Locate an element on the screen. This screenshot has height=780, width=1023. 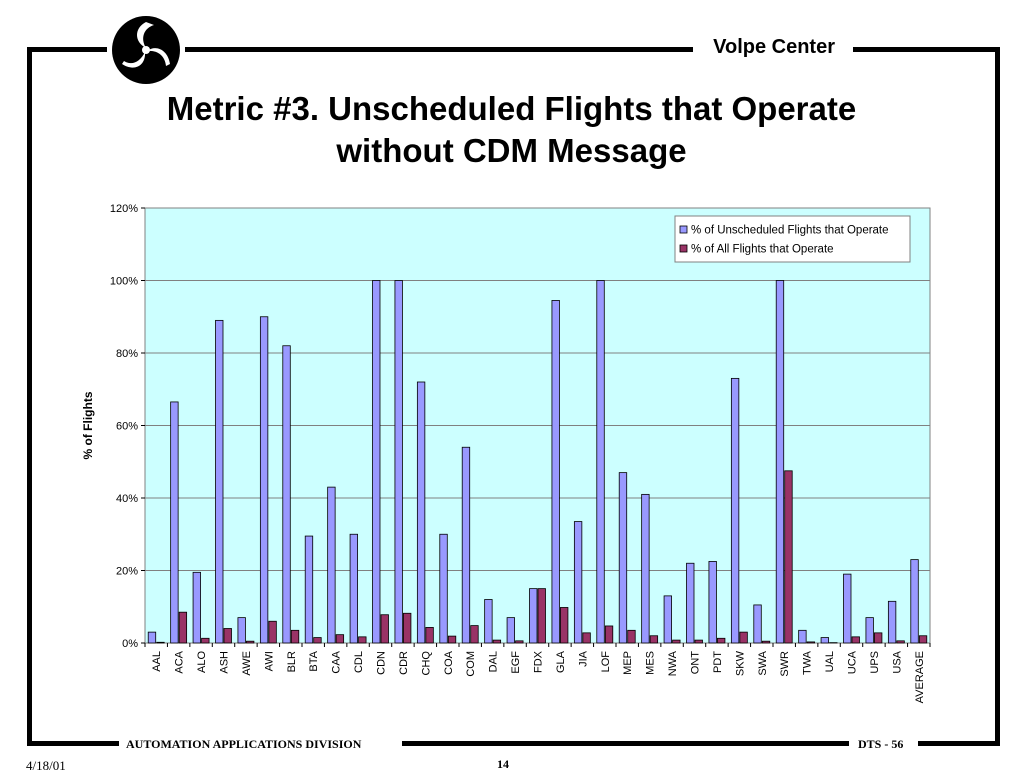
x-tick-label: NWA is located at coordinates (673, 663).